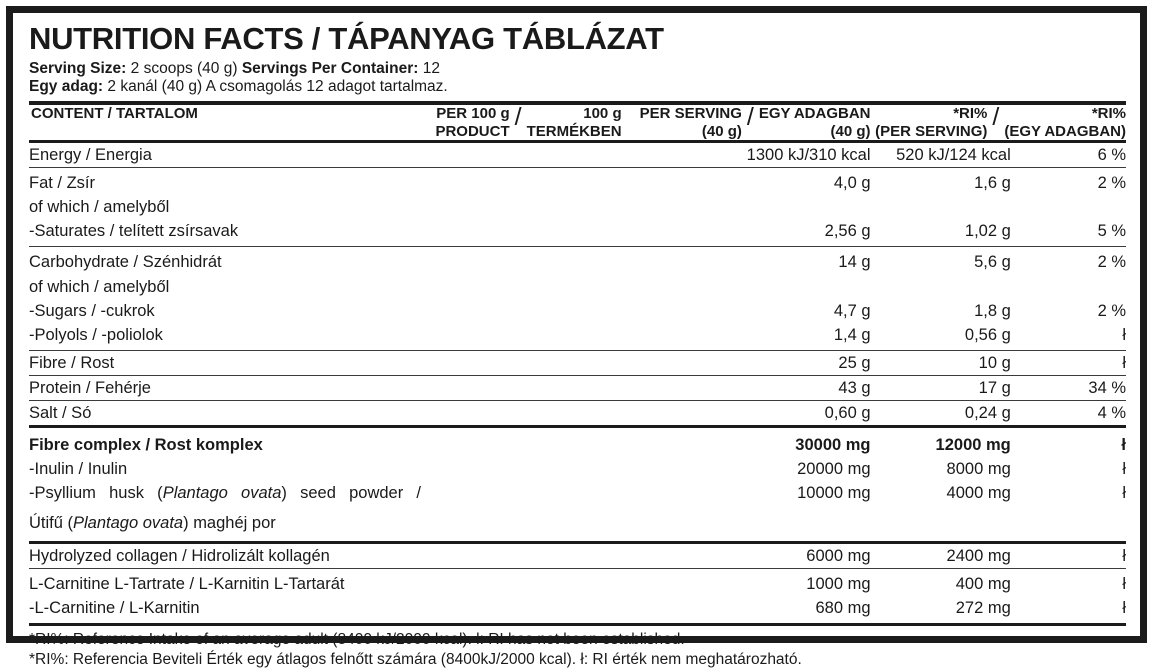  Describe the element at coordinates (1068, 155) in the screenshot. I see `row-ri-percent: 6 %` at that location.